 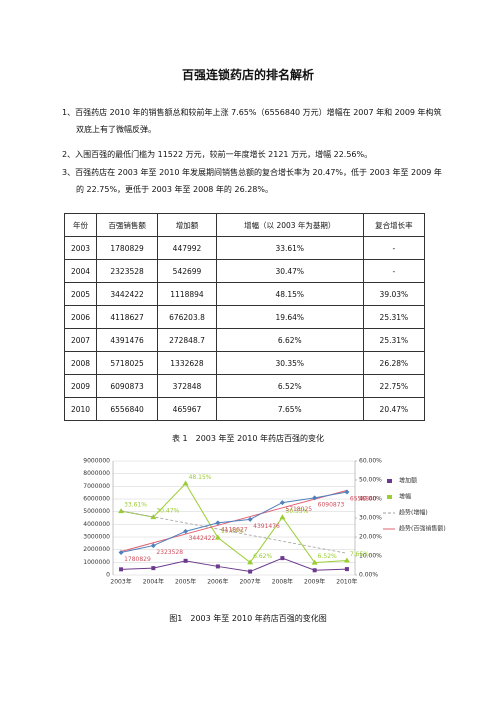 What do you see at coordinates (120, 582) in the screenshot?
I see `x-tick-label: 2003年` at bounding box center [120, 582].